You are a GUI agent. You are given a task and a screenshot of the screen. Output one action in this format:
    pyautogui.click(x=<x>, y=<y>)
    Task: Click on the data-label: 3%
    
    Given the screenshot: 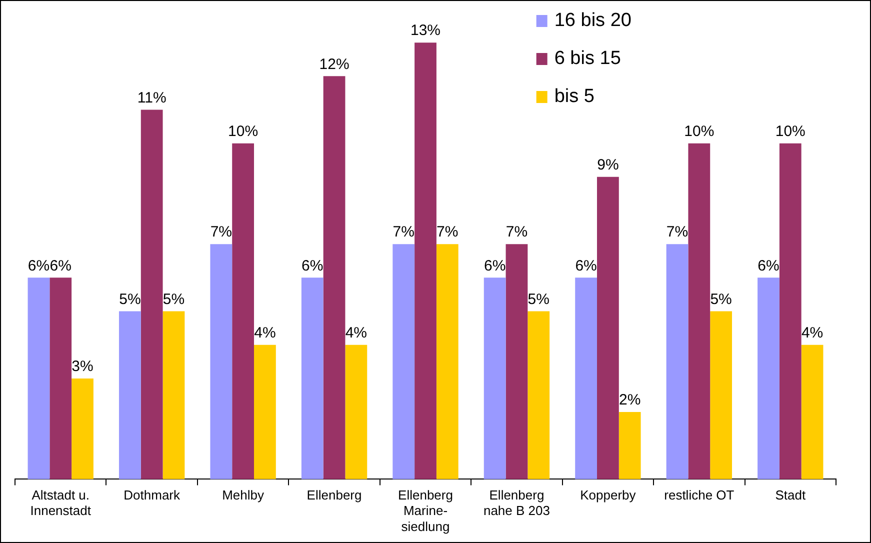 What is the action you would take?
    pyautogui.click(x=83, y=367)
    